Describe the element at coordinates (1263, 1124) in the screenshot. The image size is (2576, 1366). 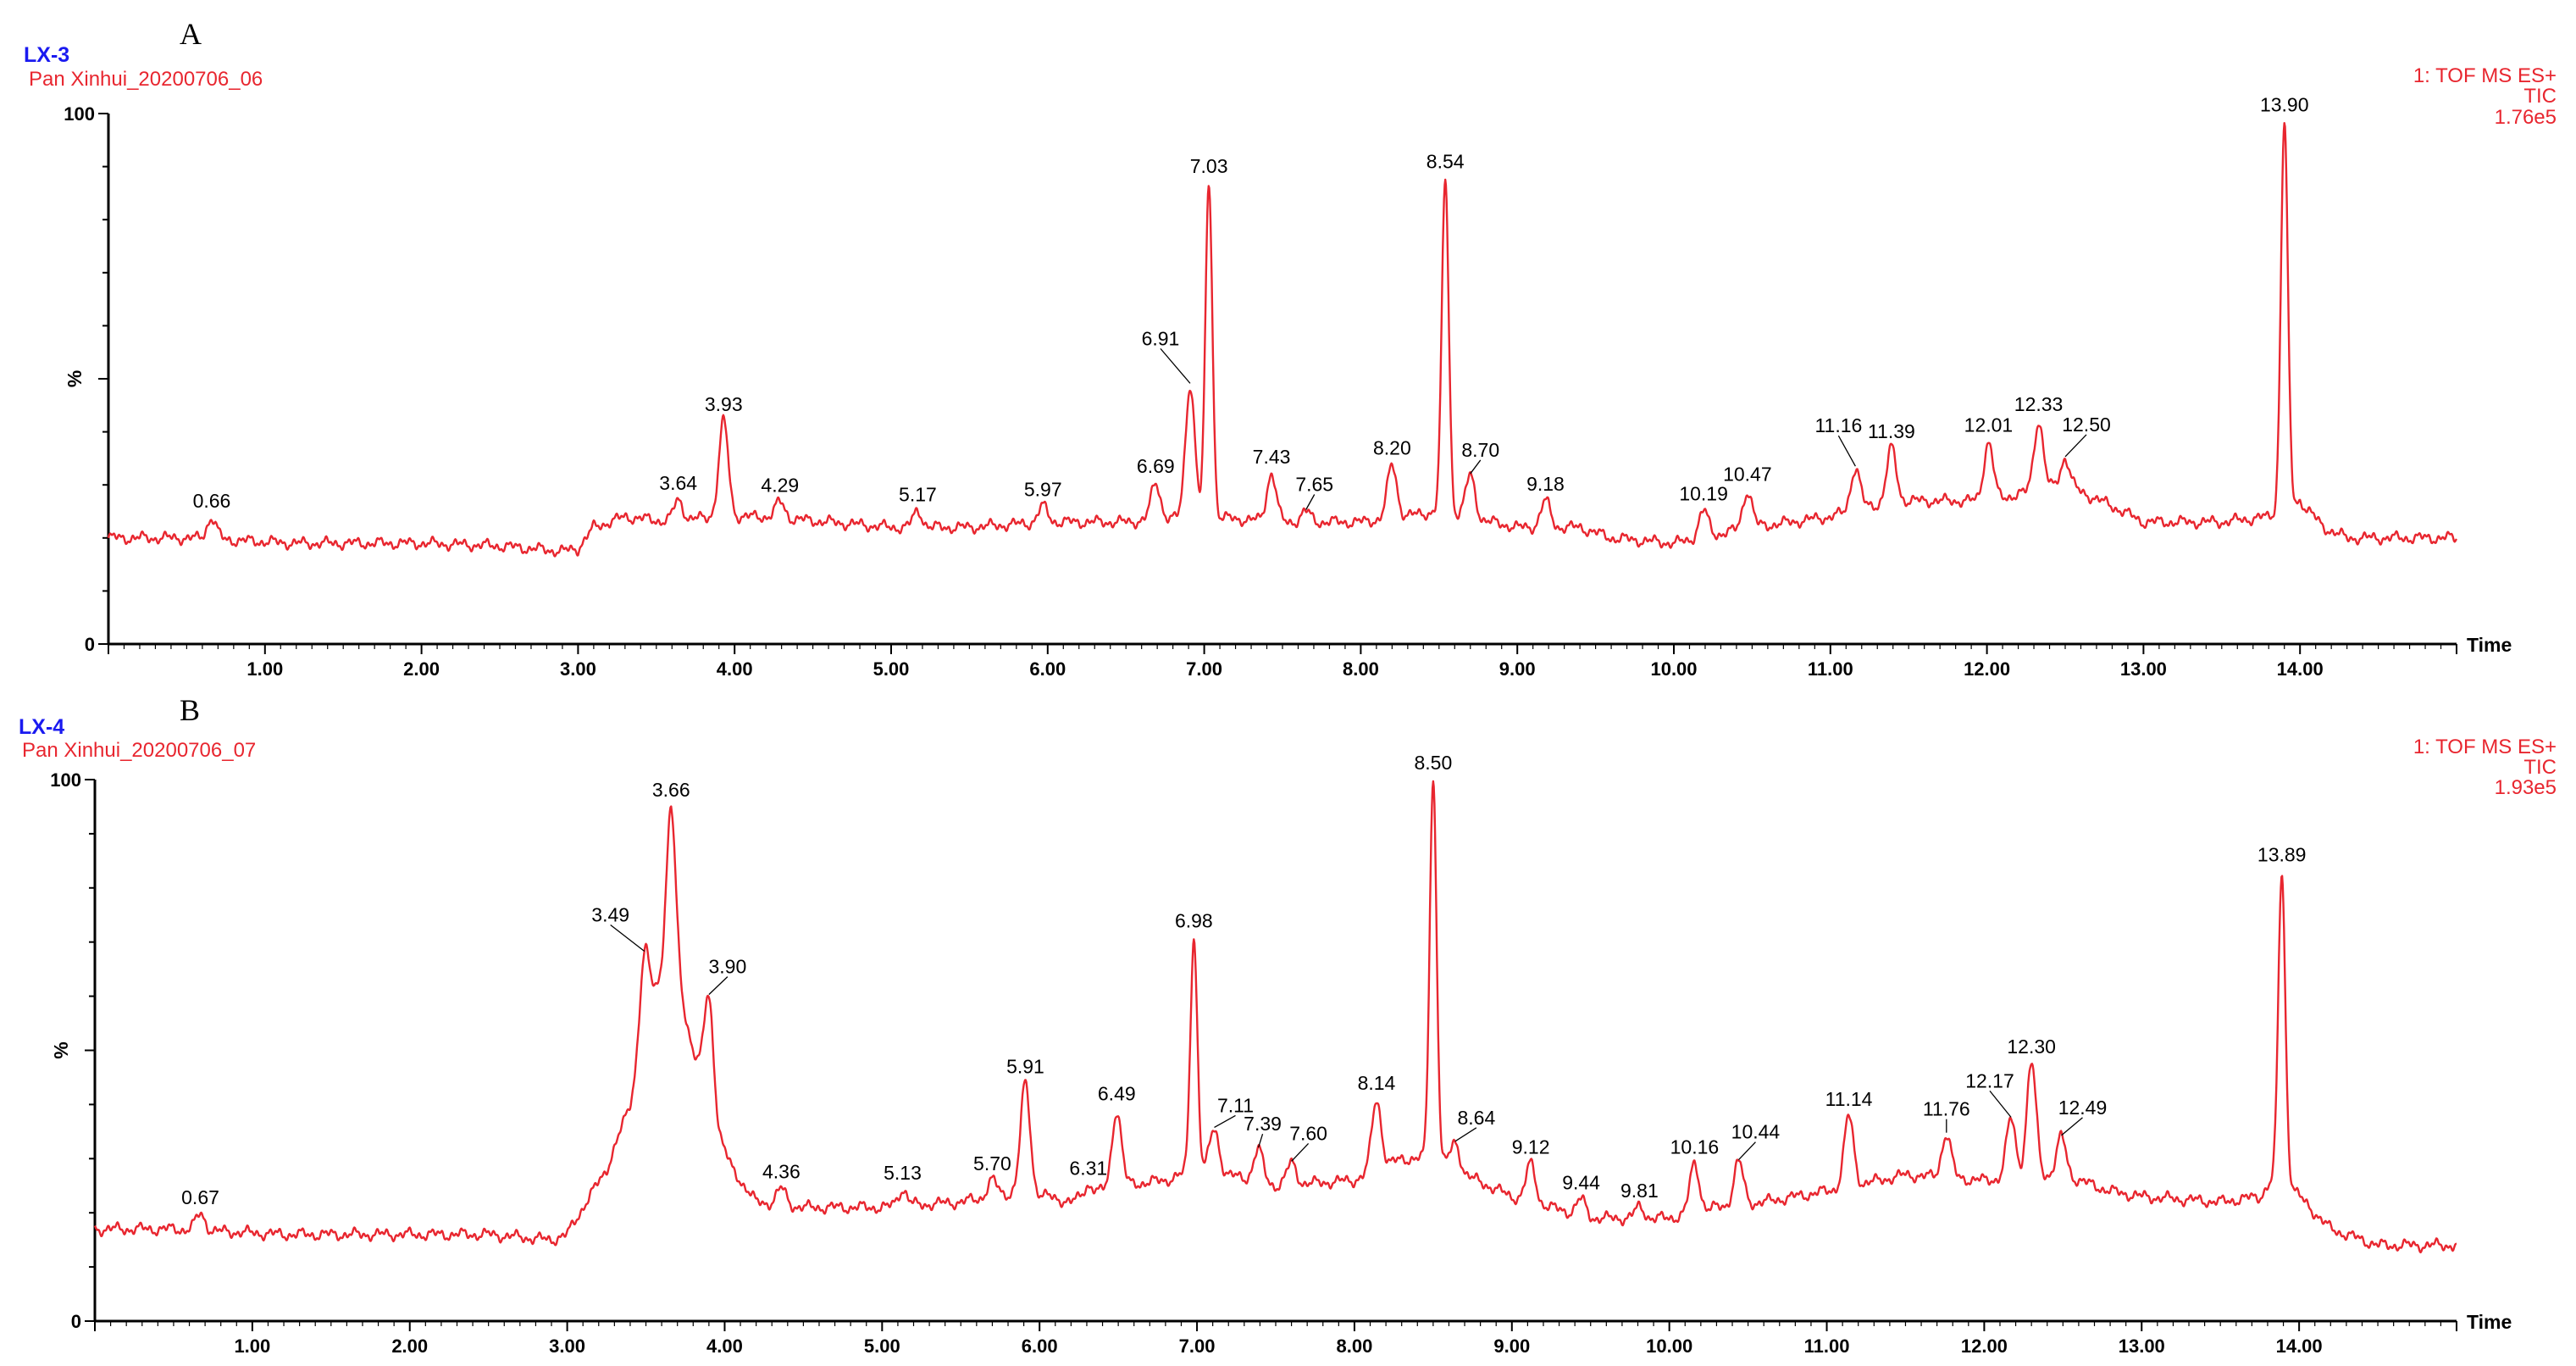
I see `peak-label: 7.39` at that location.